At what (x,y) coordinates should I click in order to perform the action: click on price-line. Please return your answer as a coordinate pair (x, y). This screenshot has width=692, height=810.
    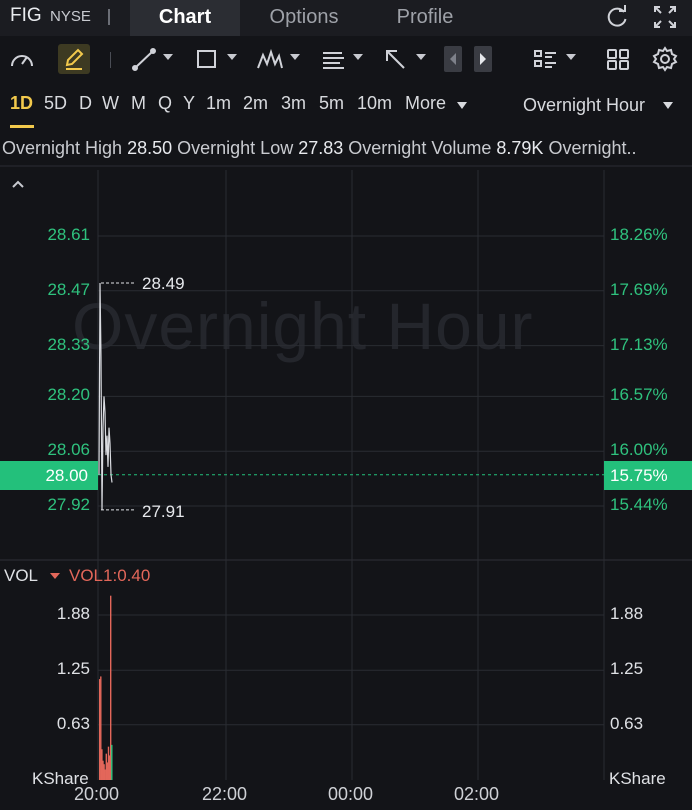
    Looking at the image, I should click on (105, 396).